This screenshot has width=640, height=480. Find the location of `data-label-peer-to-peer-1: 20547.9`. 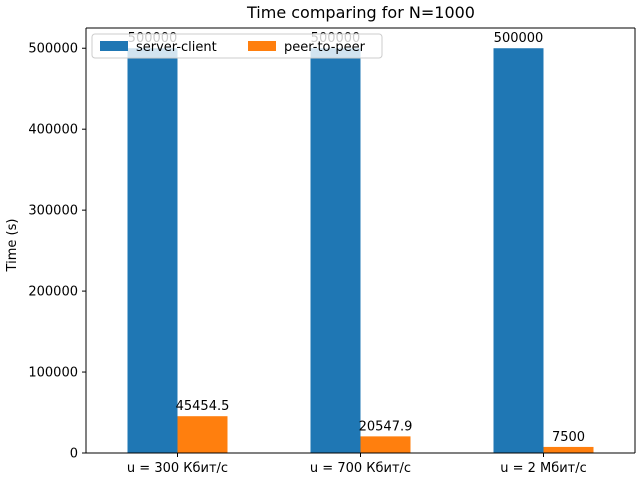

data-label-peer-to-peer-1: 20547.9 is located at coordinates (386, 426).